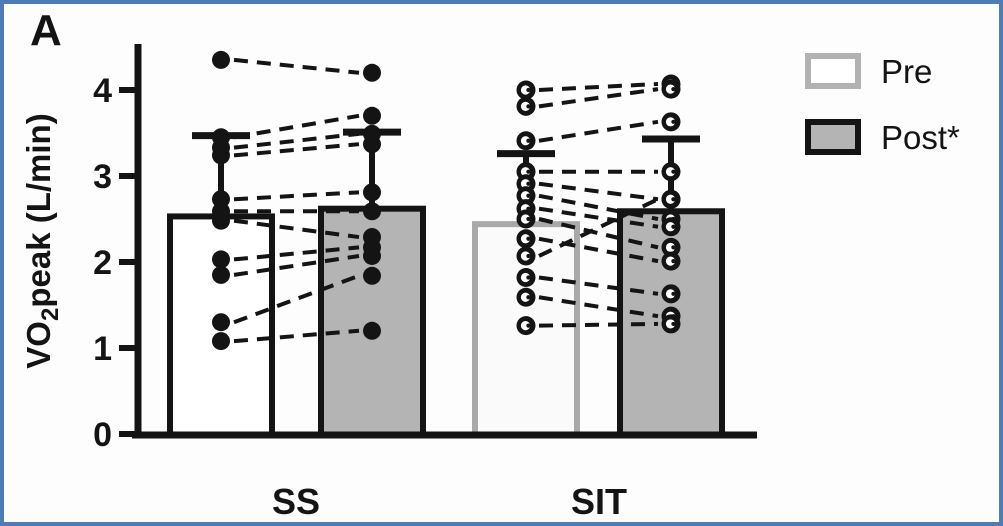 The width and height of the screenshot is (1003, 526). What do you see at coordinates (296, 501) in the screenshot?
I see `x-category-label-ss: SS` at bounding box center [296, 501].